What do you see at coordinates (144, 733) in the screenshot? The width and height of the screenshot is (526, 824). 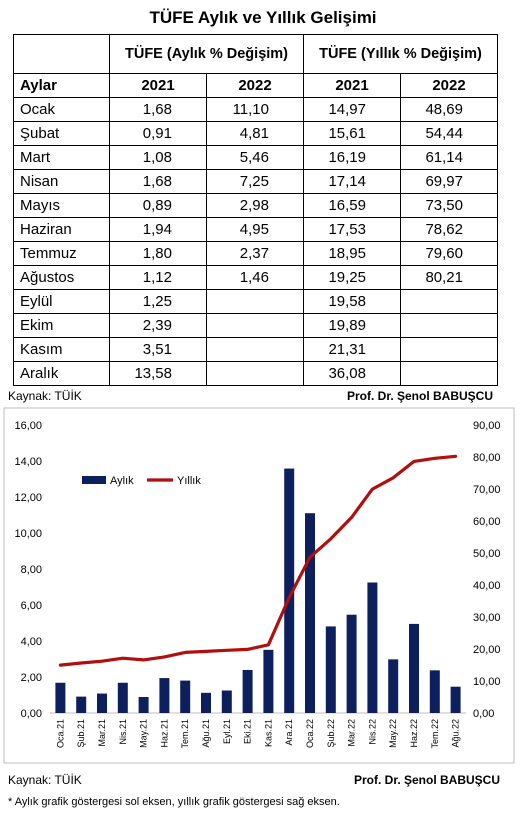 I see `x-tick-label: May.21` at bounding box center [144, 733].